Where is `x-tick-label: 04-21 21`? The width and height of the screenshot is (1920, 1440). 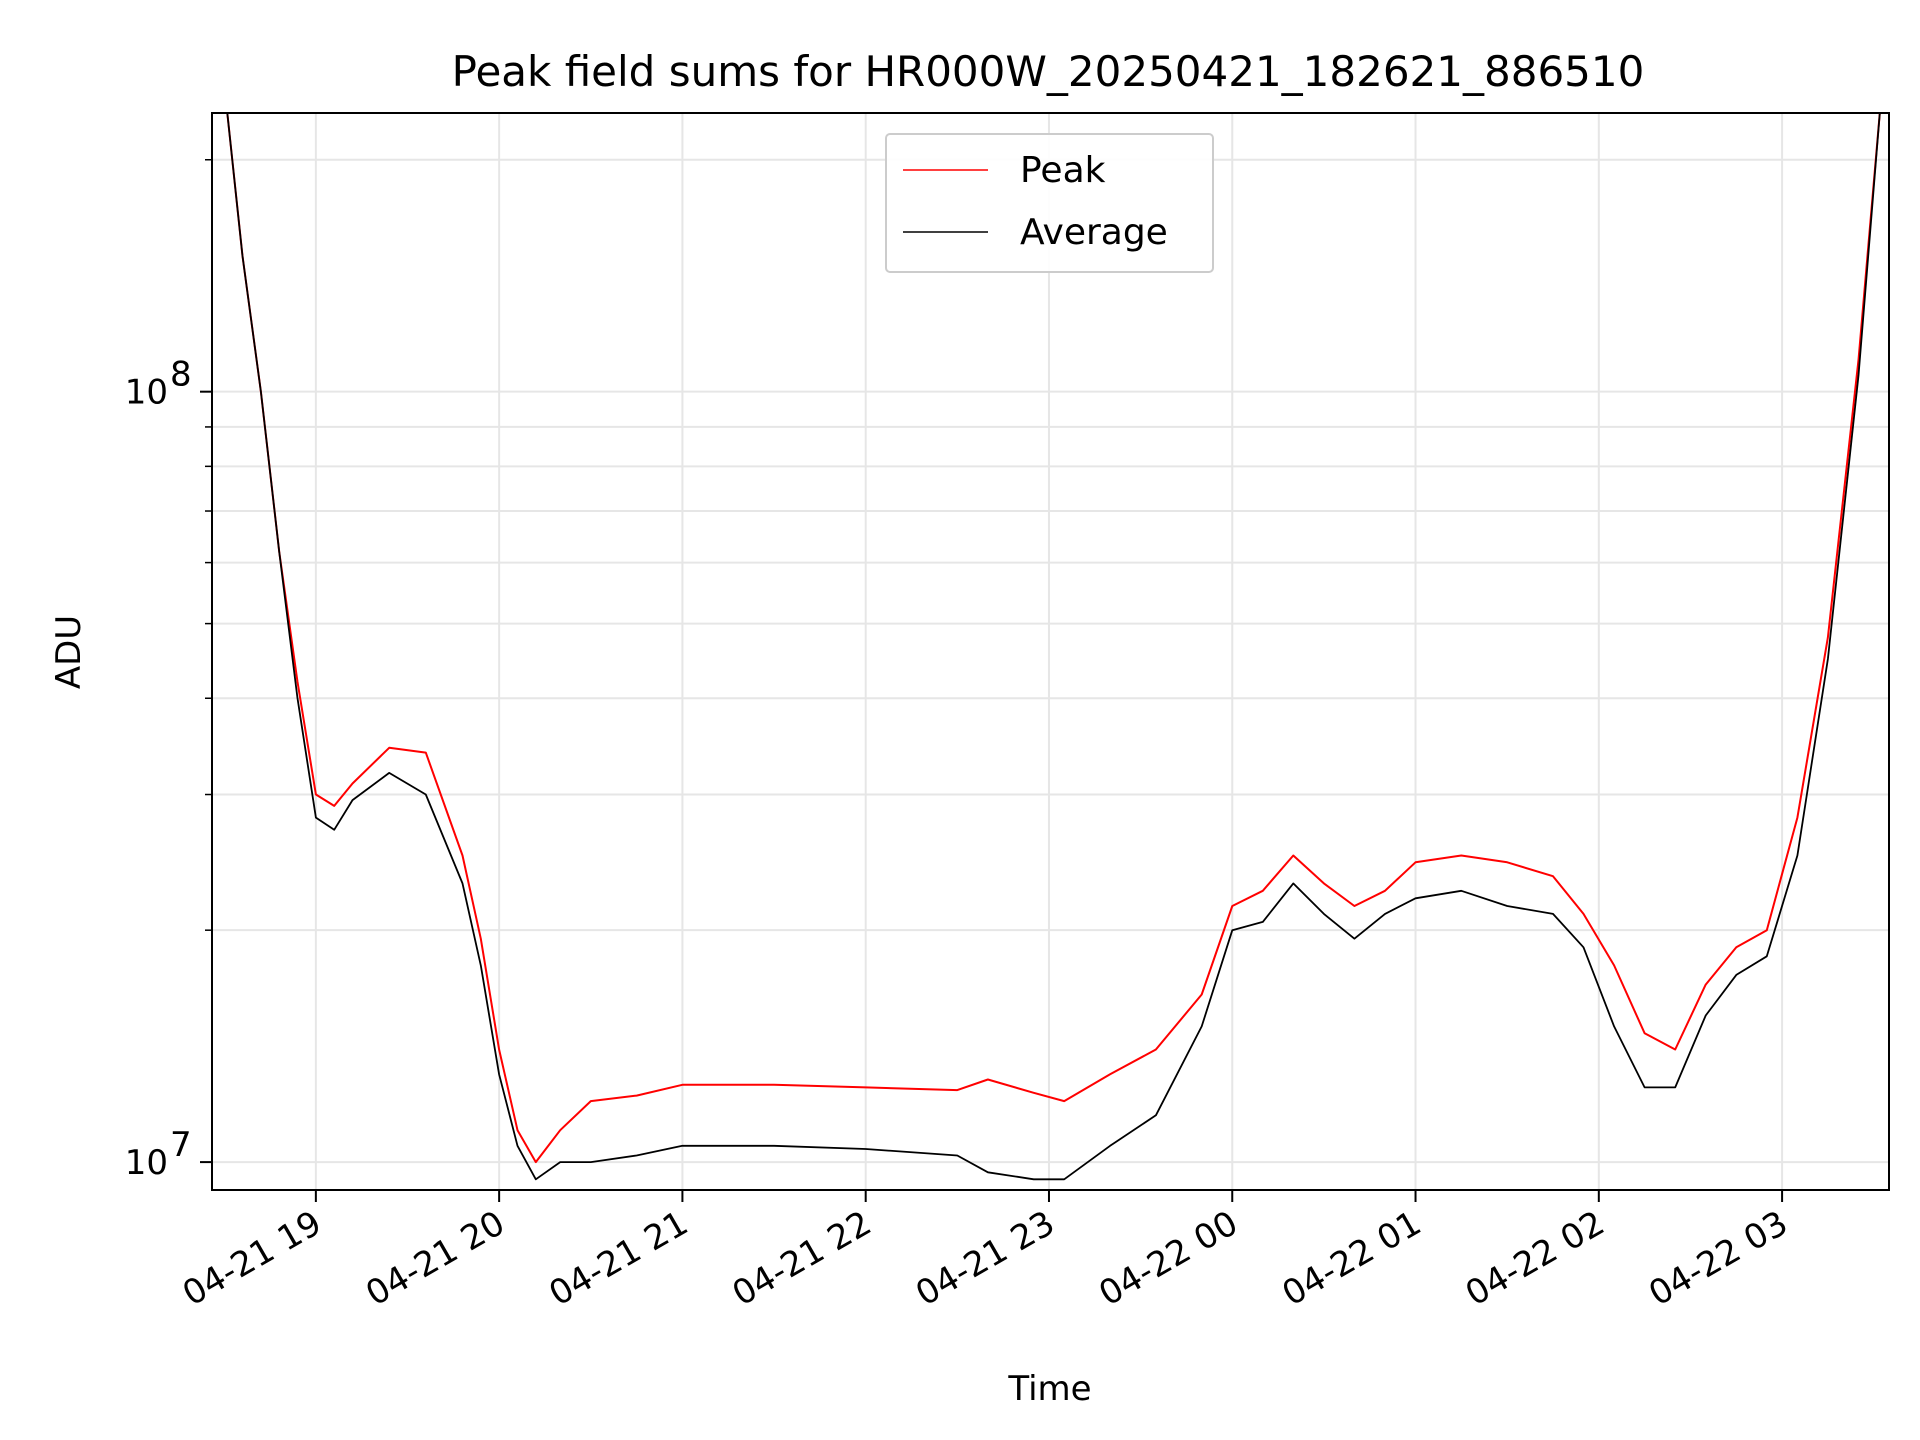
x-tick-label: 04-21 21 is located at coordinates (619, 1258).